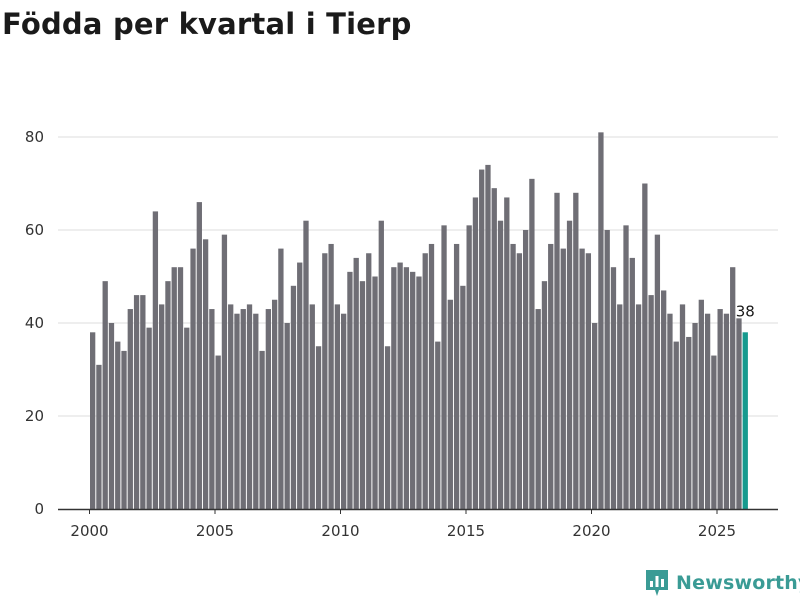  What do you see at coordinates (39, 509) in the screenshot?
I see `y-tick-label-0: 0` at bounding box center [39, 509].